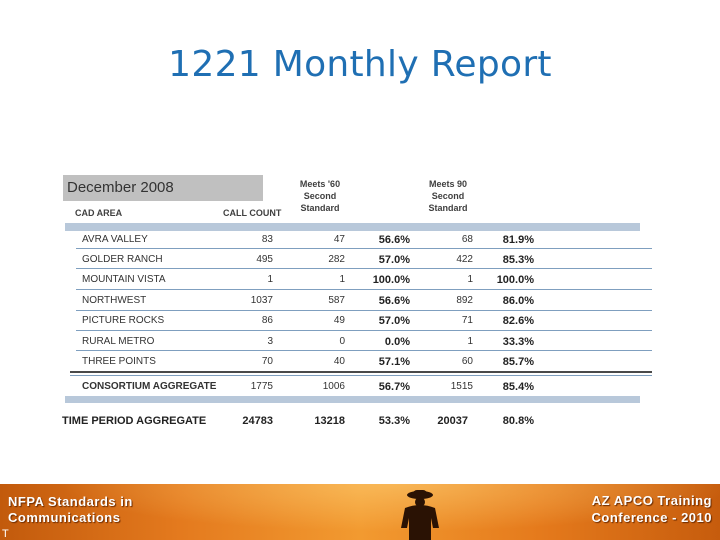  I want to click on table-row: AVRA VALLEY 83 47 56.6% 68 81.9%, so click(360, 240).